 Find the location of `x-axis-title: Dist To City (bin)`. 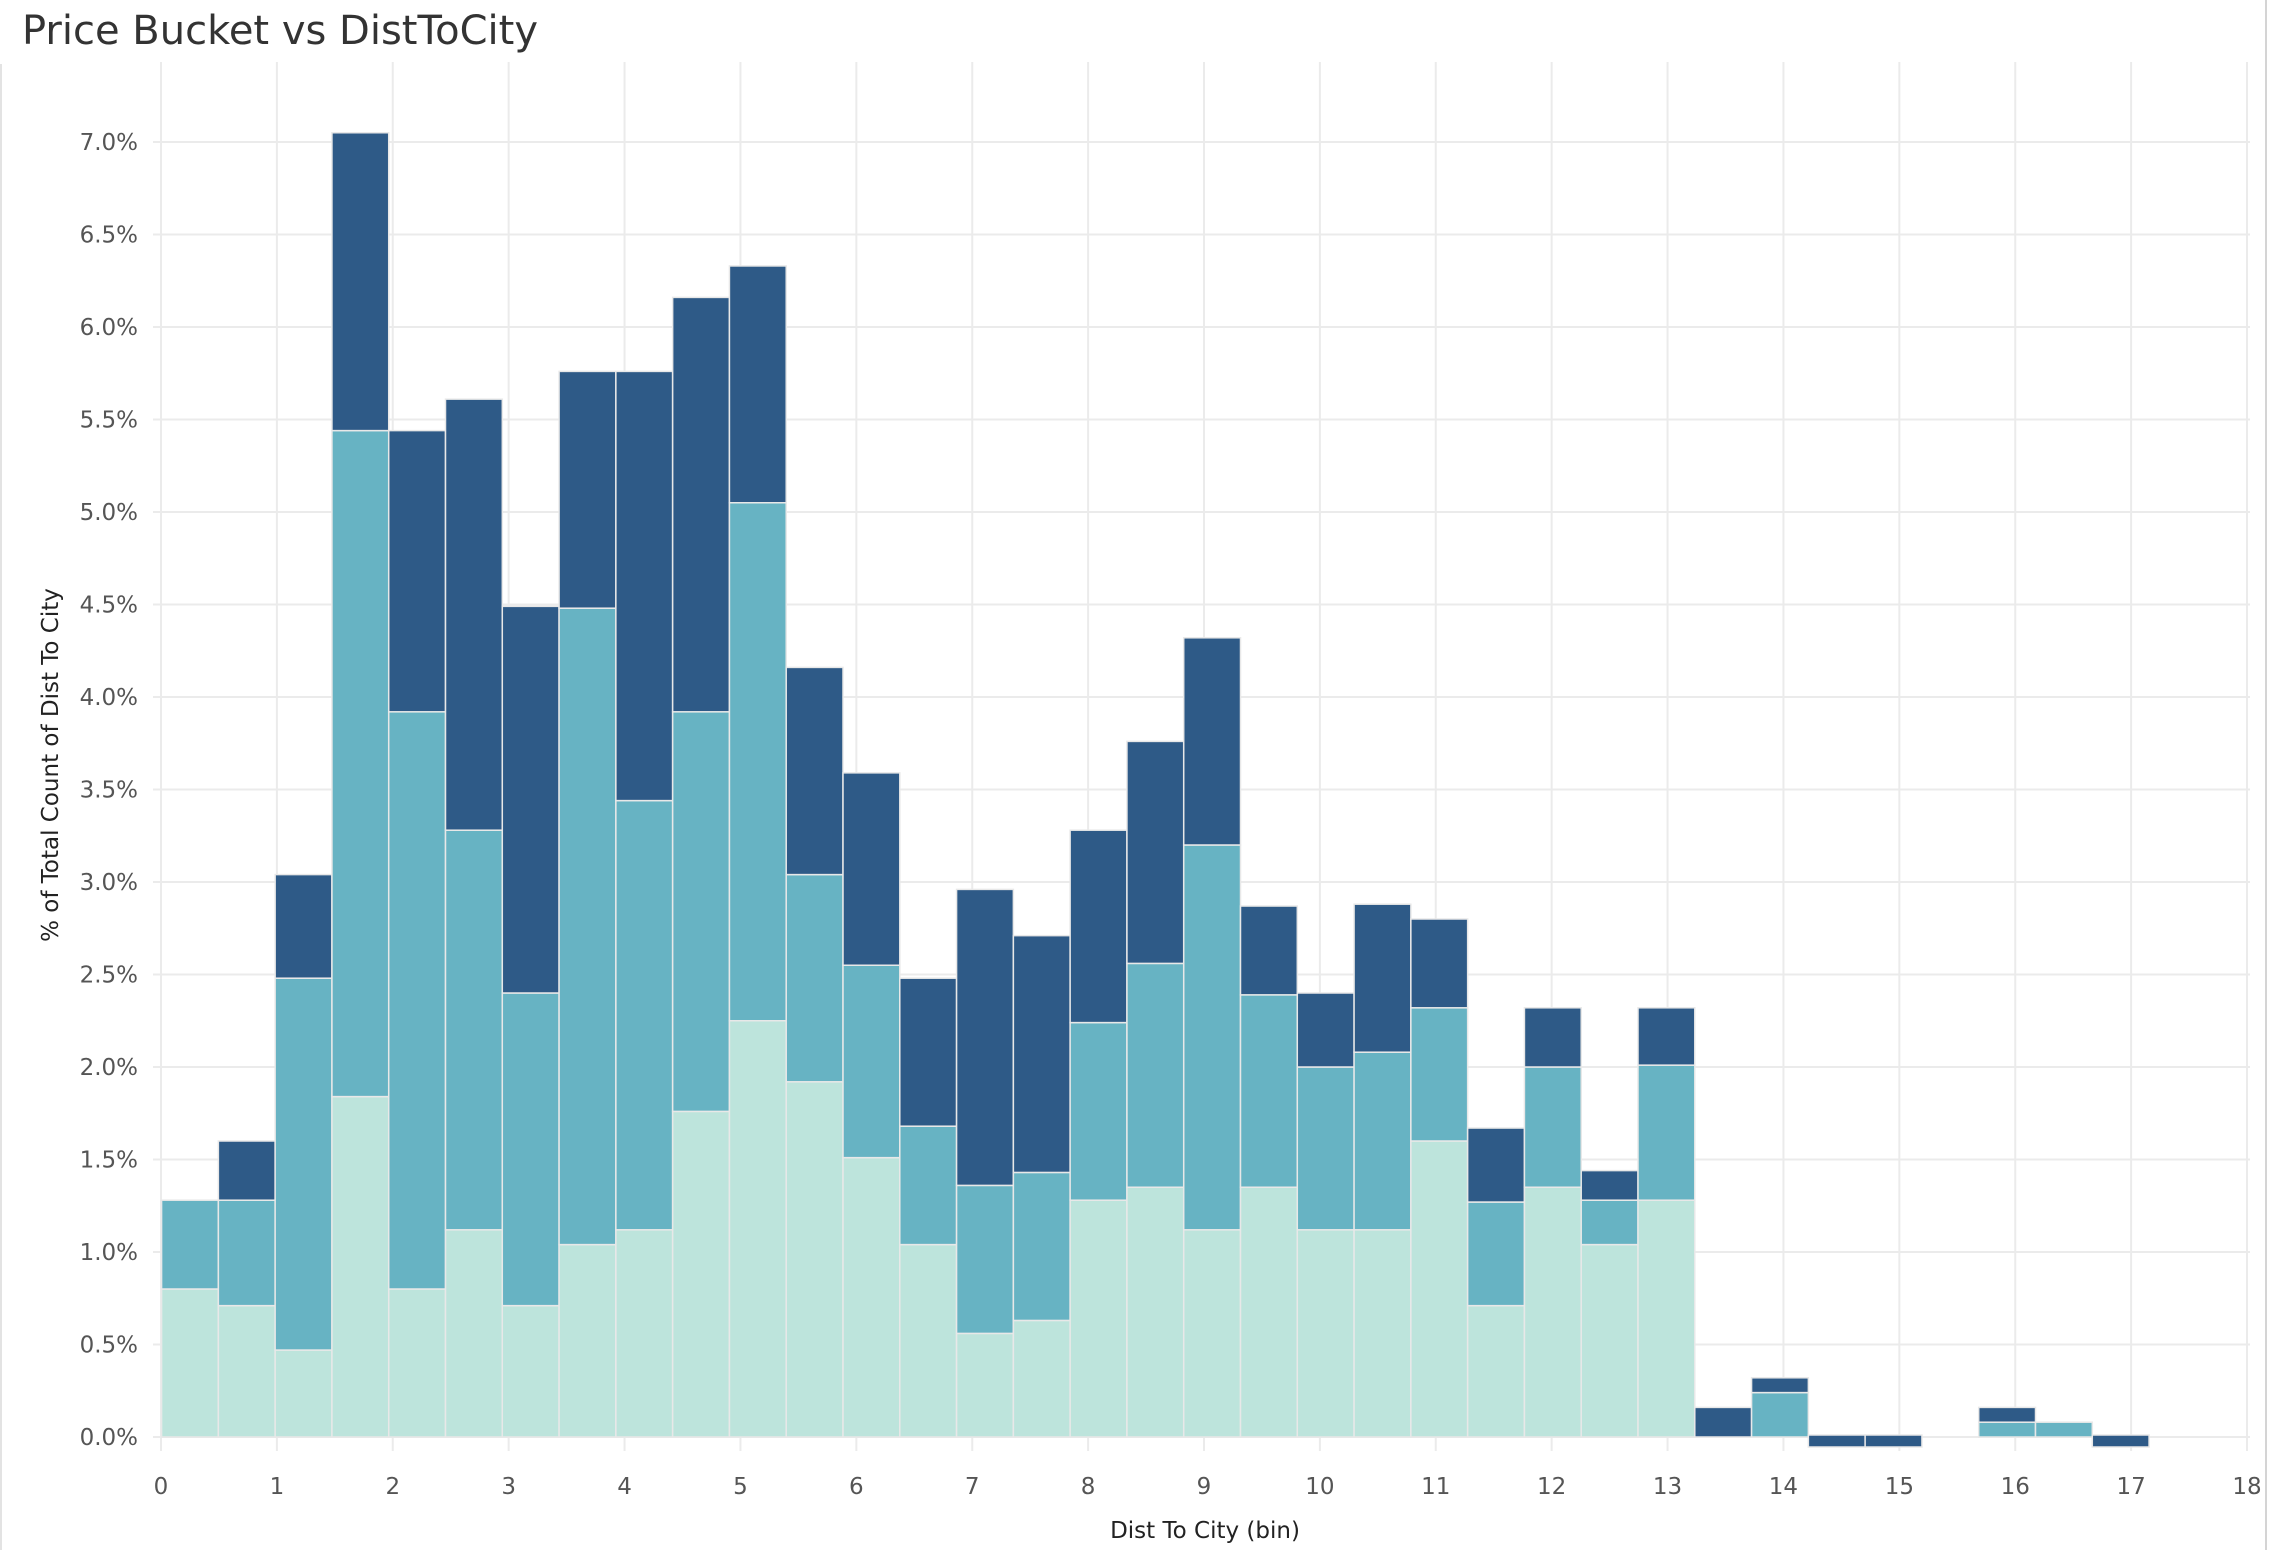

x-axis-title: Dist To City (bin) is located at coordinates (1205, 1531).